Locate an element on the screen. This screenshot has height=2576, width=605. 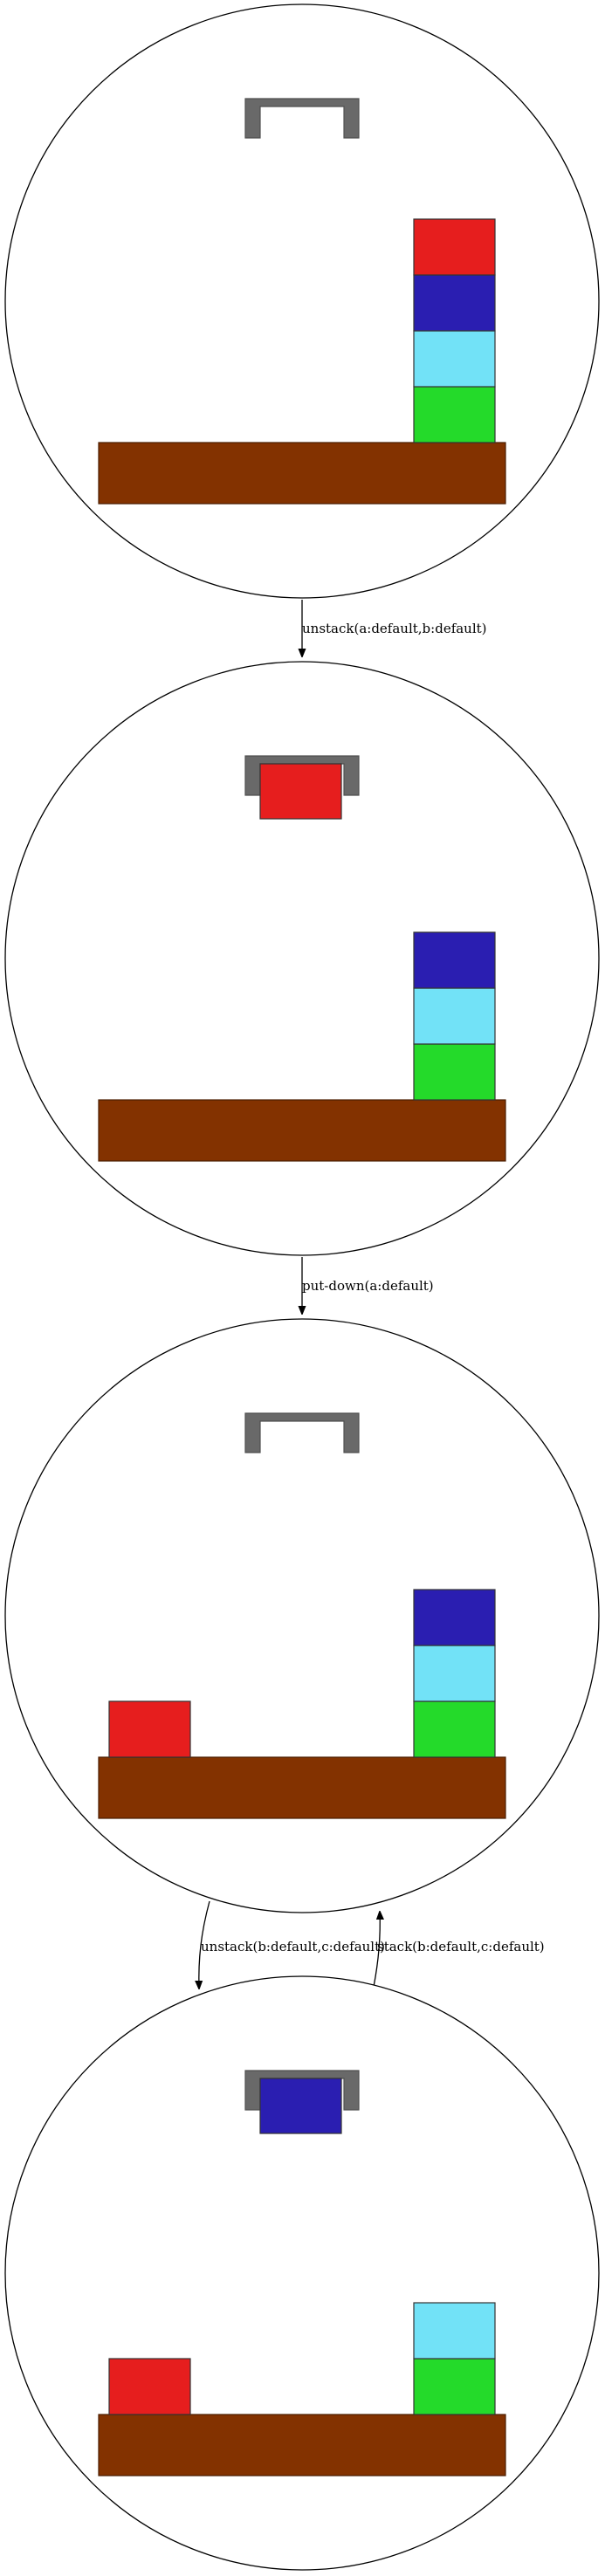
edge-label-unstack-a-b: unstack(a:default,b:default) is located at coordinates (394, 628).